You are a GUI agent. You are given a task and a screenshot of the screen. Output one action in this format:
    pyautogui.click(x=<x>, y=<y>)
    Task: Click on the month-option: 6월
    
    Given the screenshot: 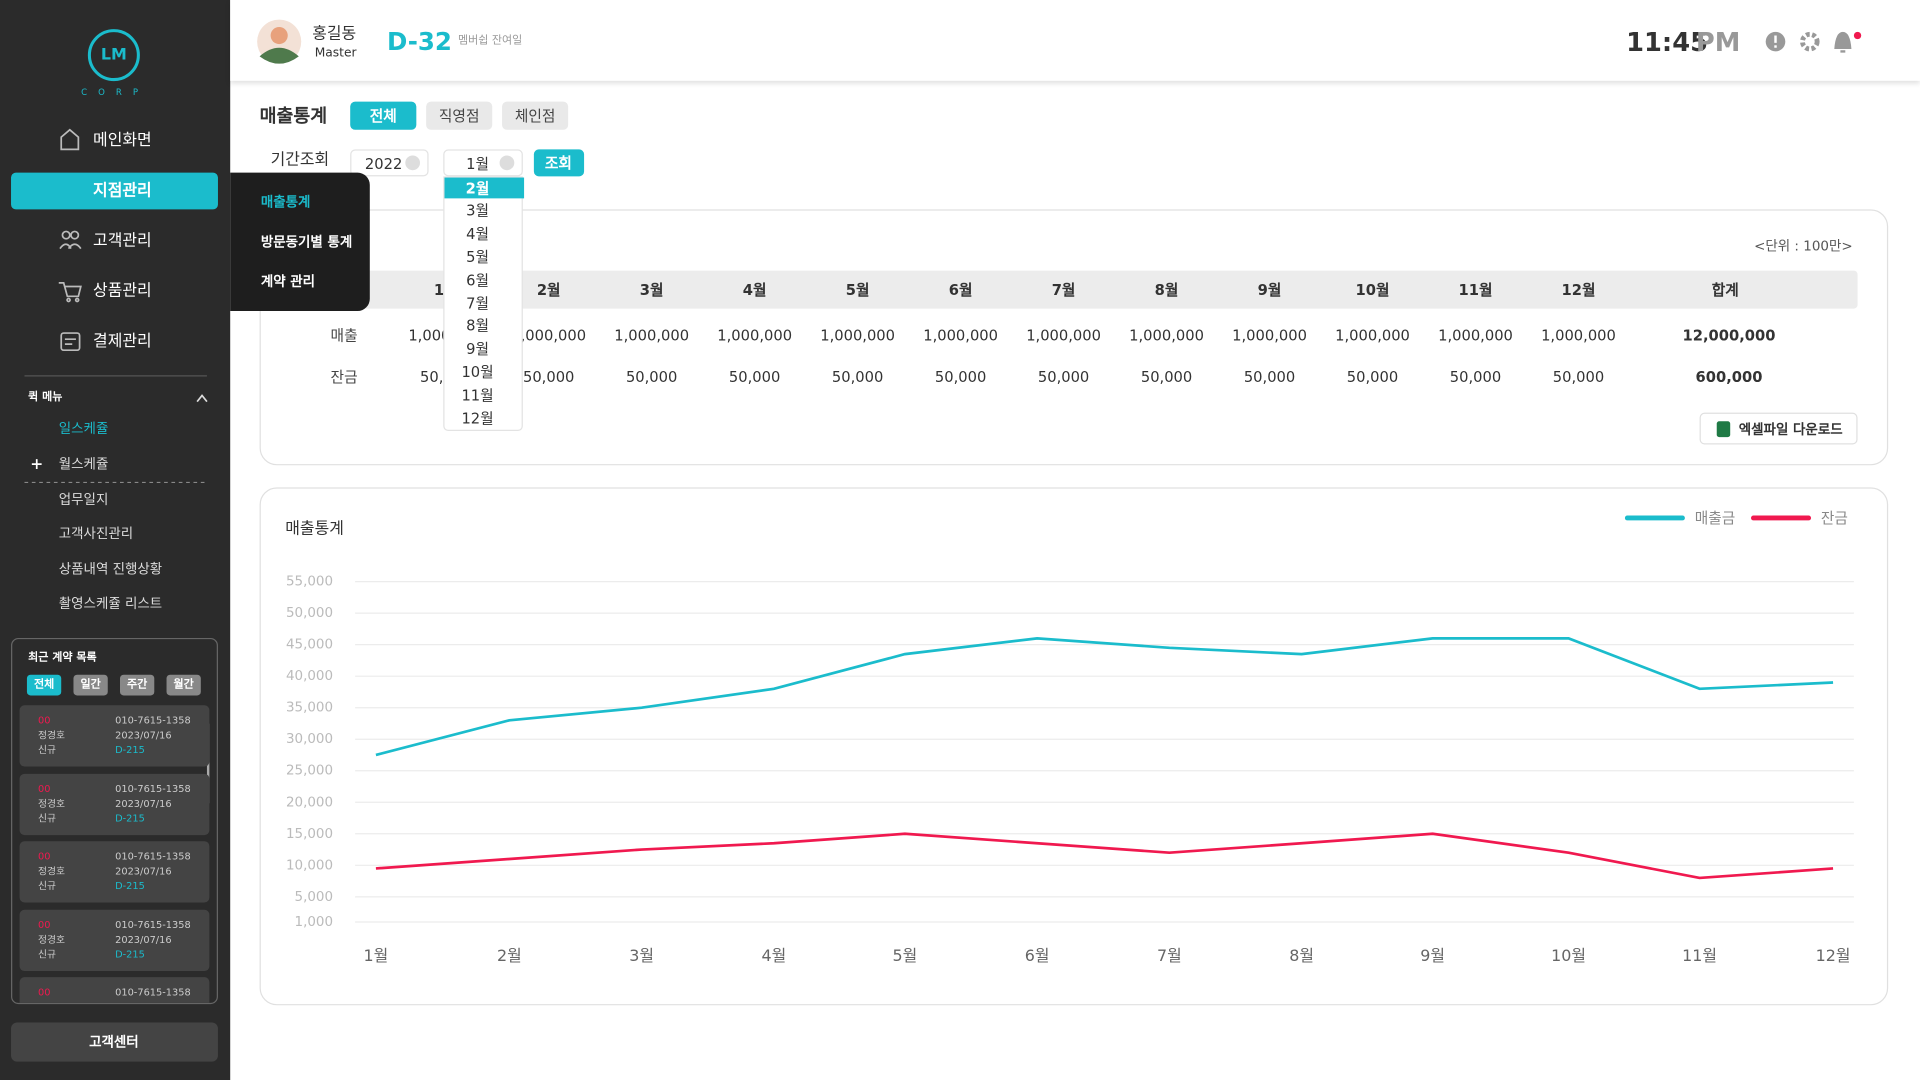 What is the action you would take?
    pyautogui.click(x=477, y=280)
    